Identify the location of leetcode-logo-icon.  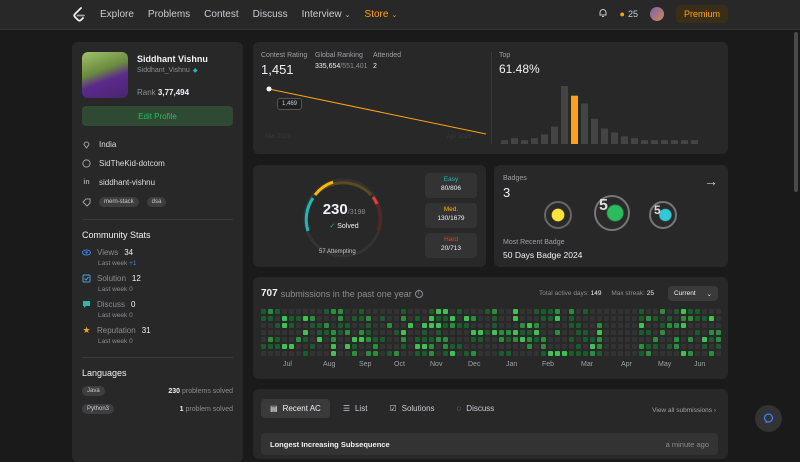
(79, 14).